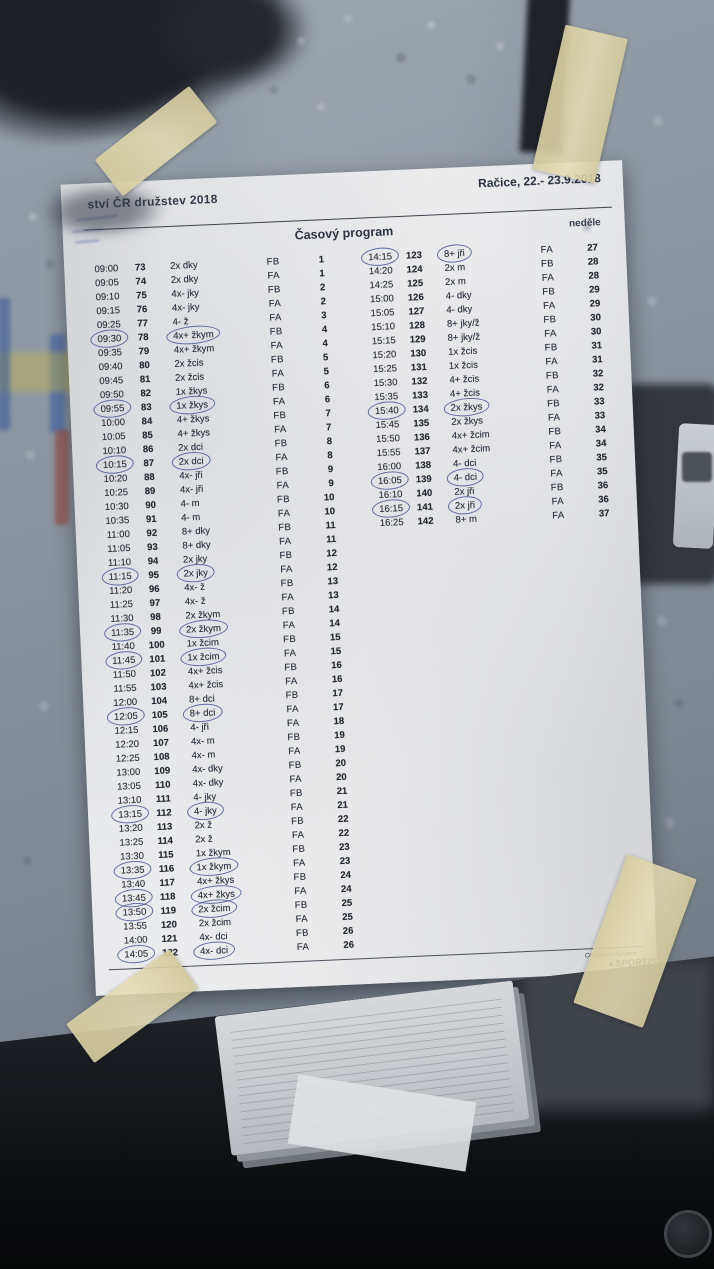 The height and width of the screenshot is (1269, 714). I want to click on event-code: 4- dci, so click(465, 477).